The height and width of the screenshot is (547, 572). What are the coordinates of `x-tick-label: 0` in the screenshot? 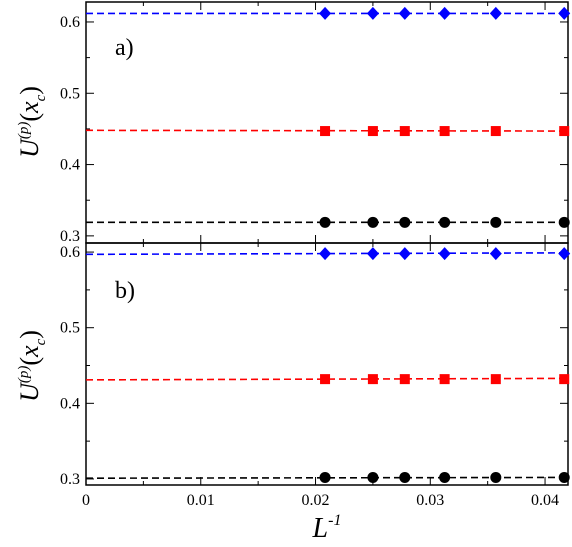 It's located at (86, 500).